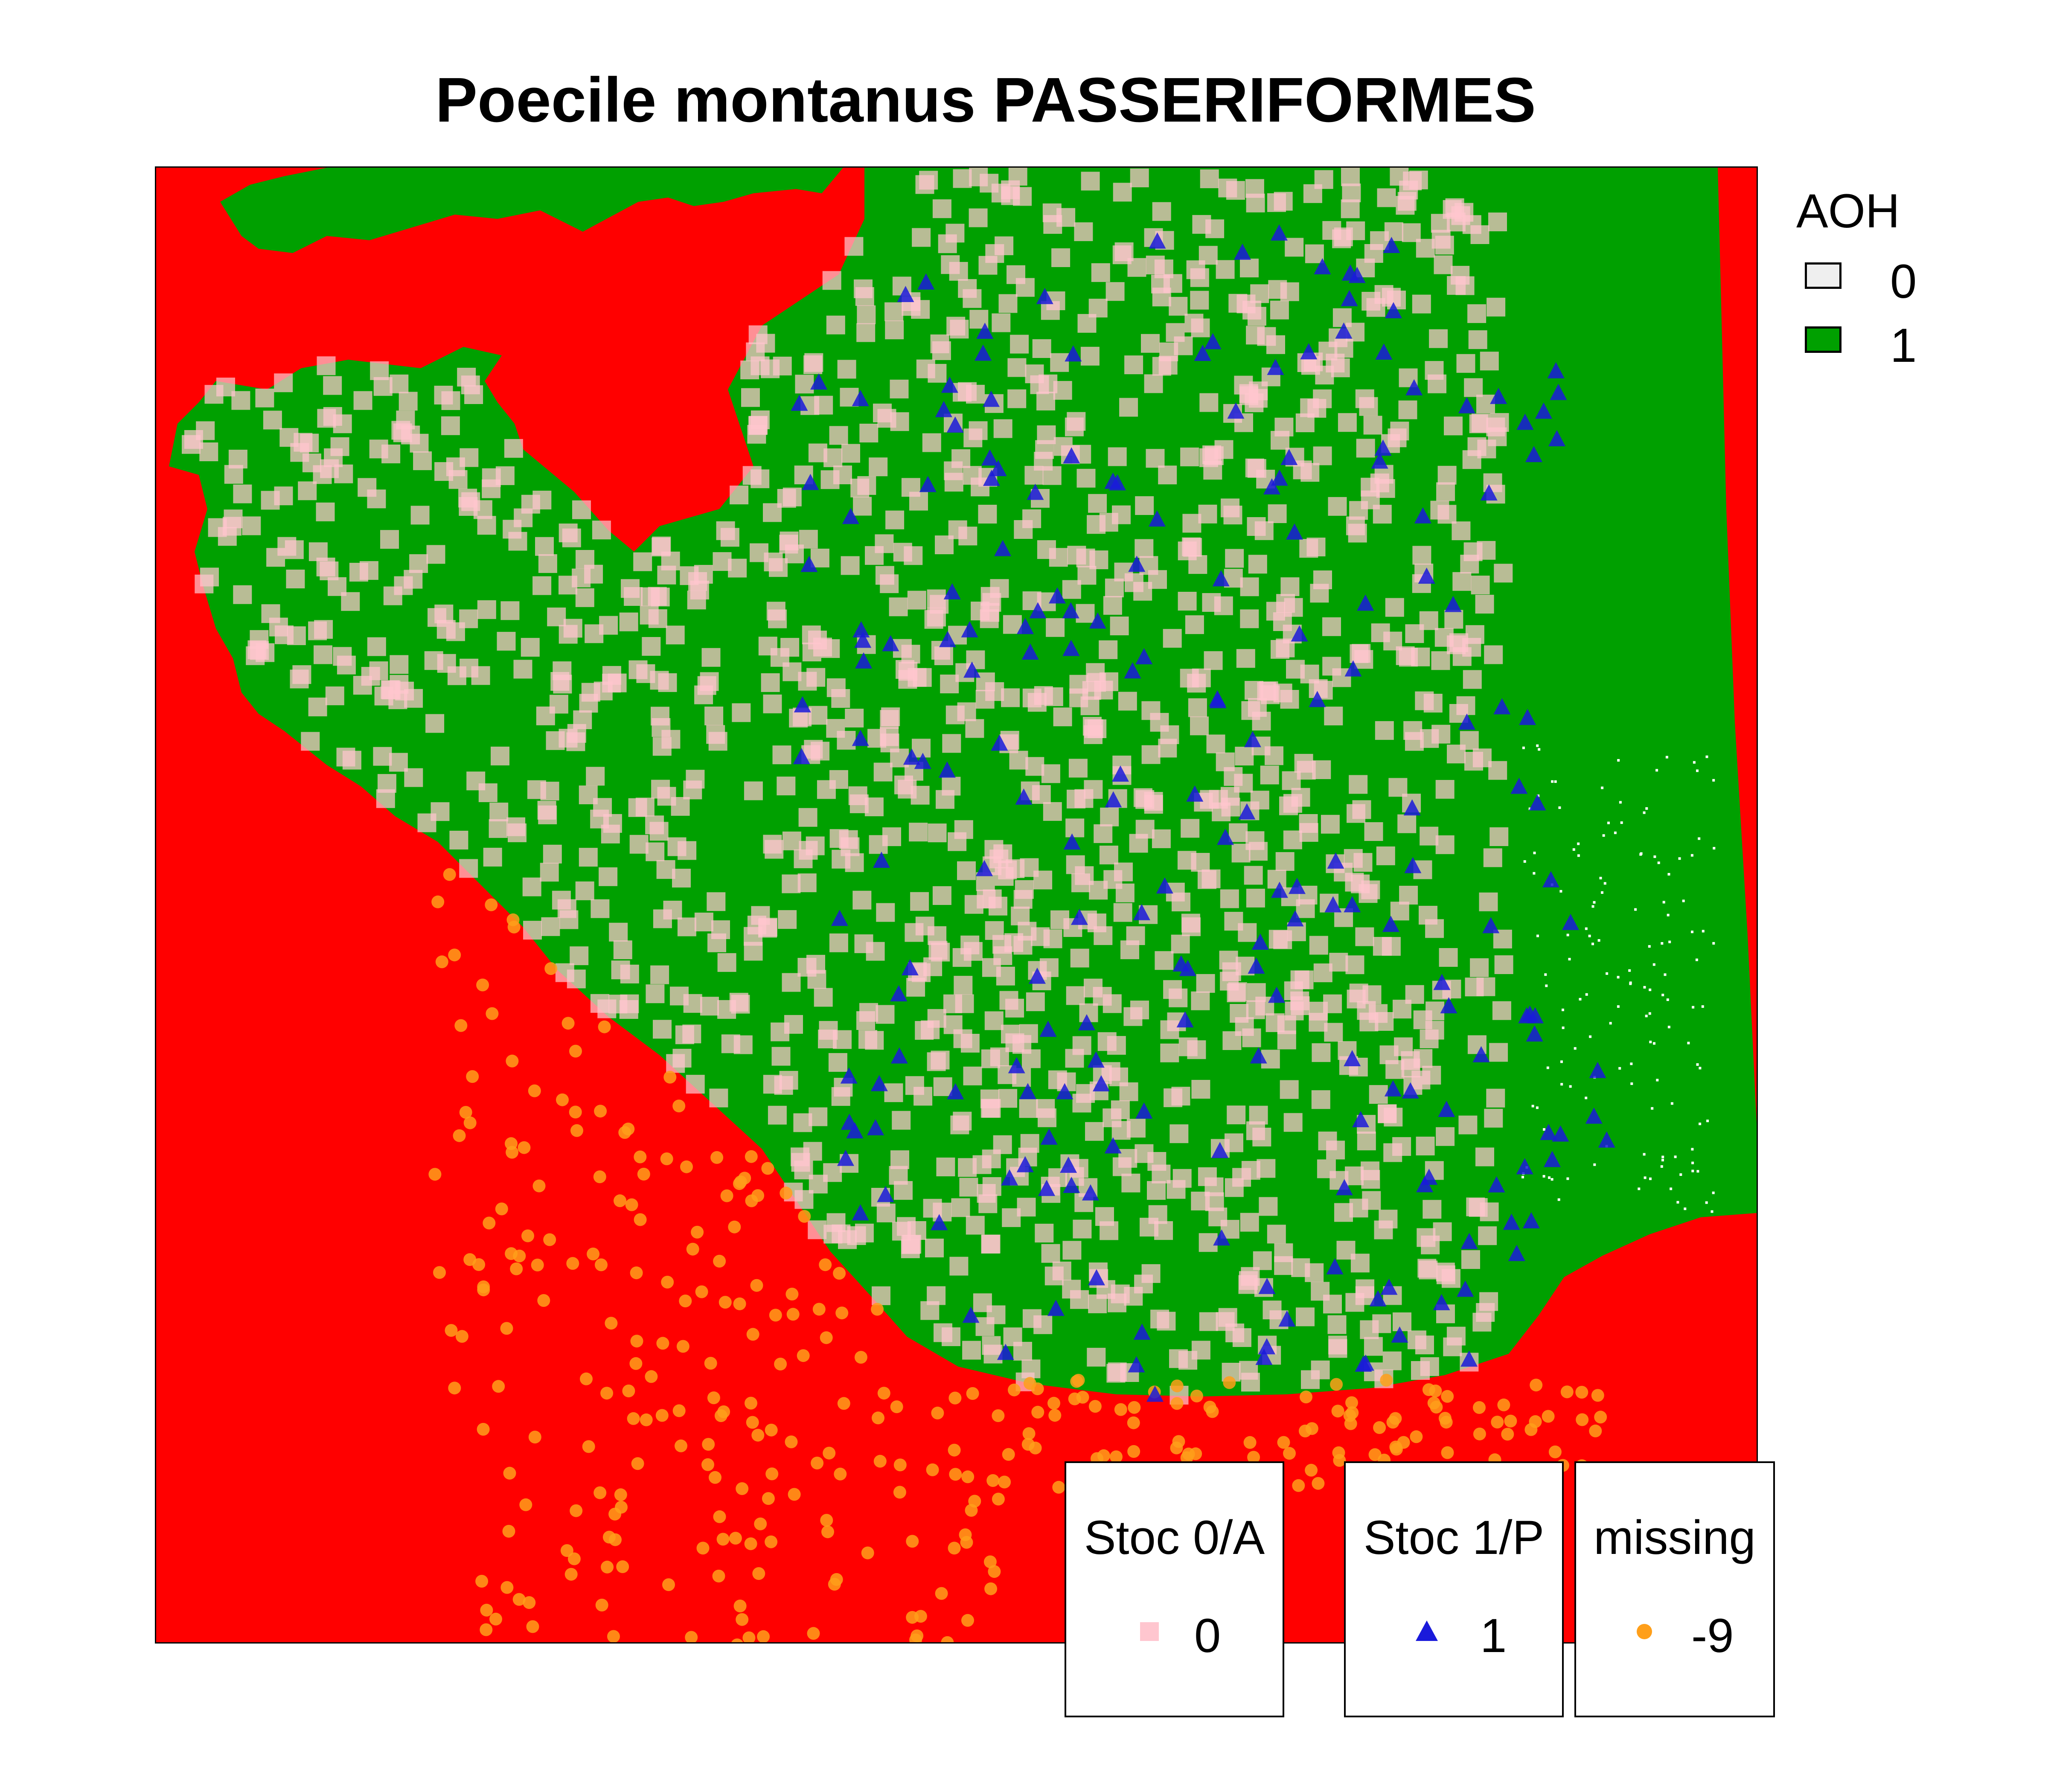 Image resolution: width=2048 pixels, height=1792 pixels. Describe the element at coordinates (1869, 290) in the screenshot. I see `aoh-legend: AOH 0 1` at that location.